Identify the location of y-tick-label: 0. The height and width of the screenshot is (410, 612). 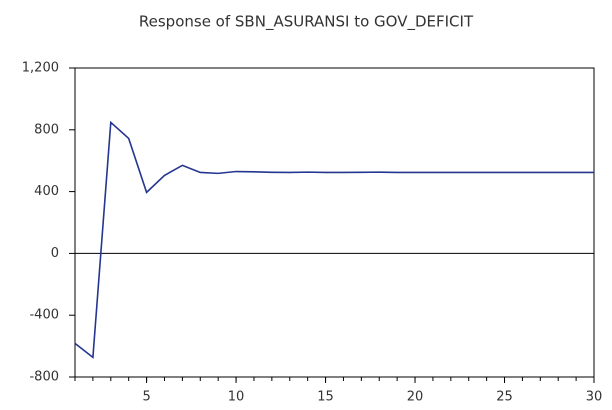
(55, 253).